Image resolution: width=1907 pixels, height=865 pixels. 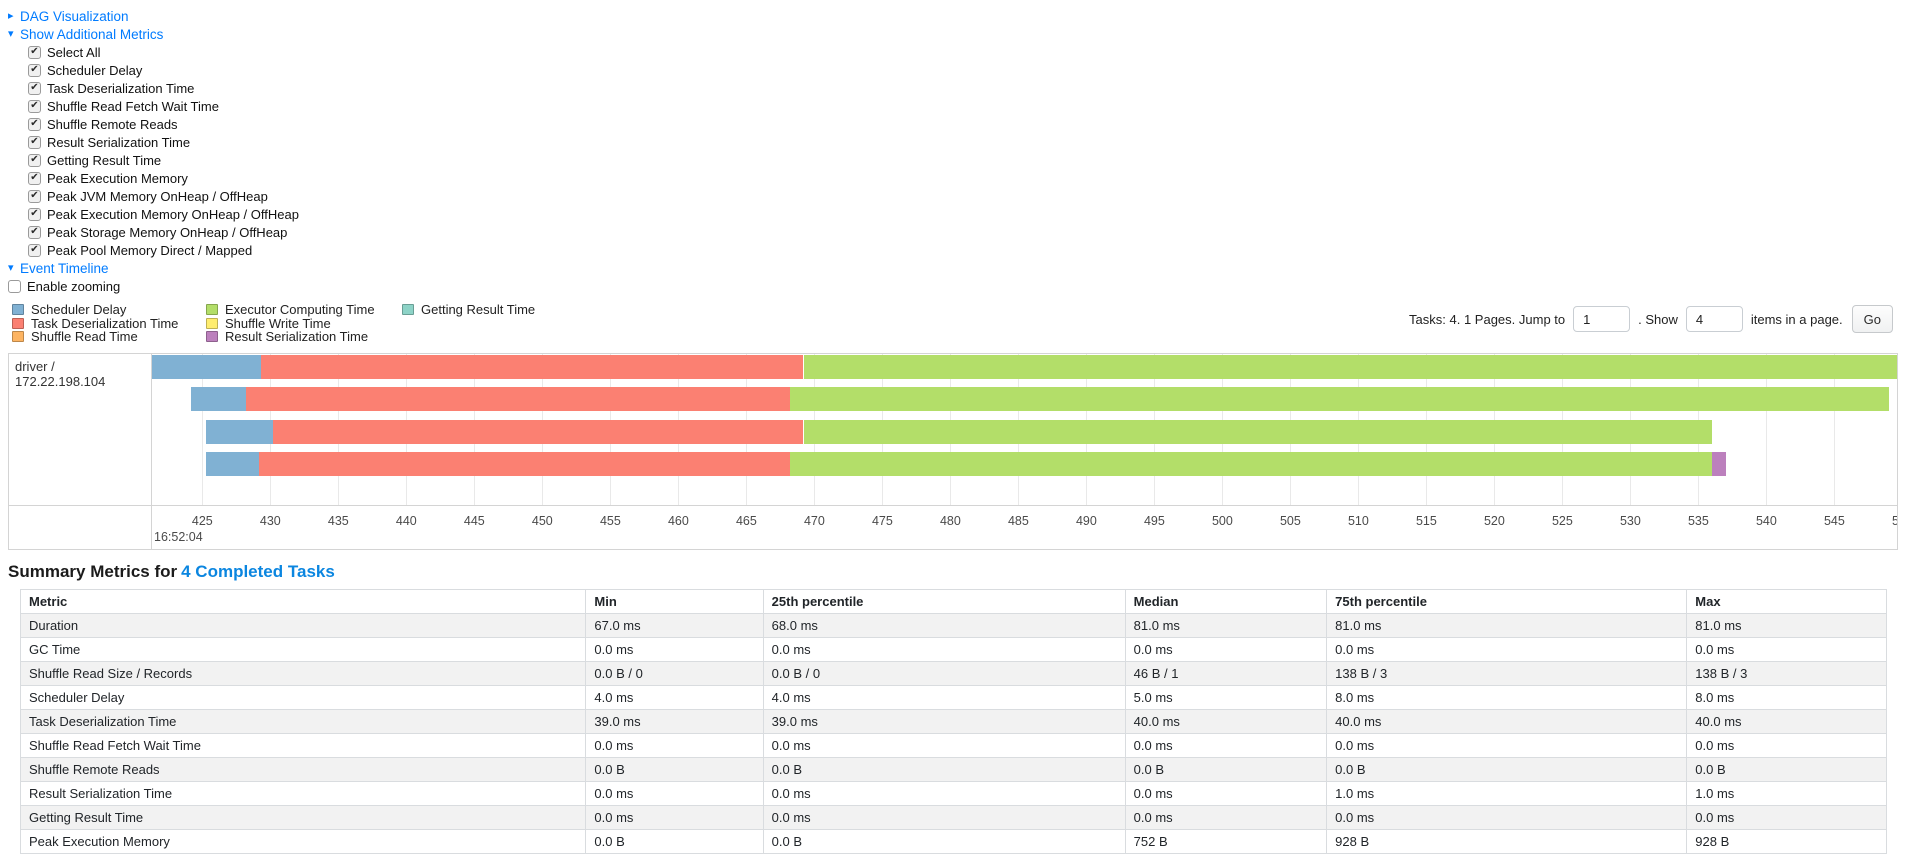 I want to click on metric-checkbox-label: Shuffle Read Fetch Wait Time, so click(x=133, y=106).